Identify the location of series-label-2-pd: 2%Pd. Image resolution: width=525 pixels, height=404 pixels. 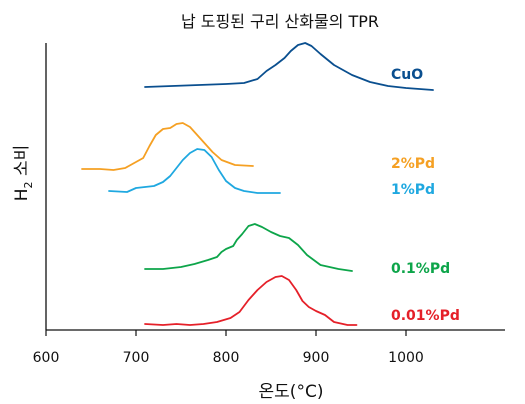
(413, 164).